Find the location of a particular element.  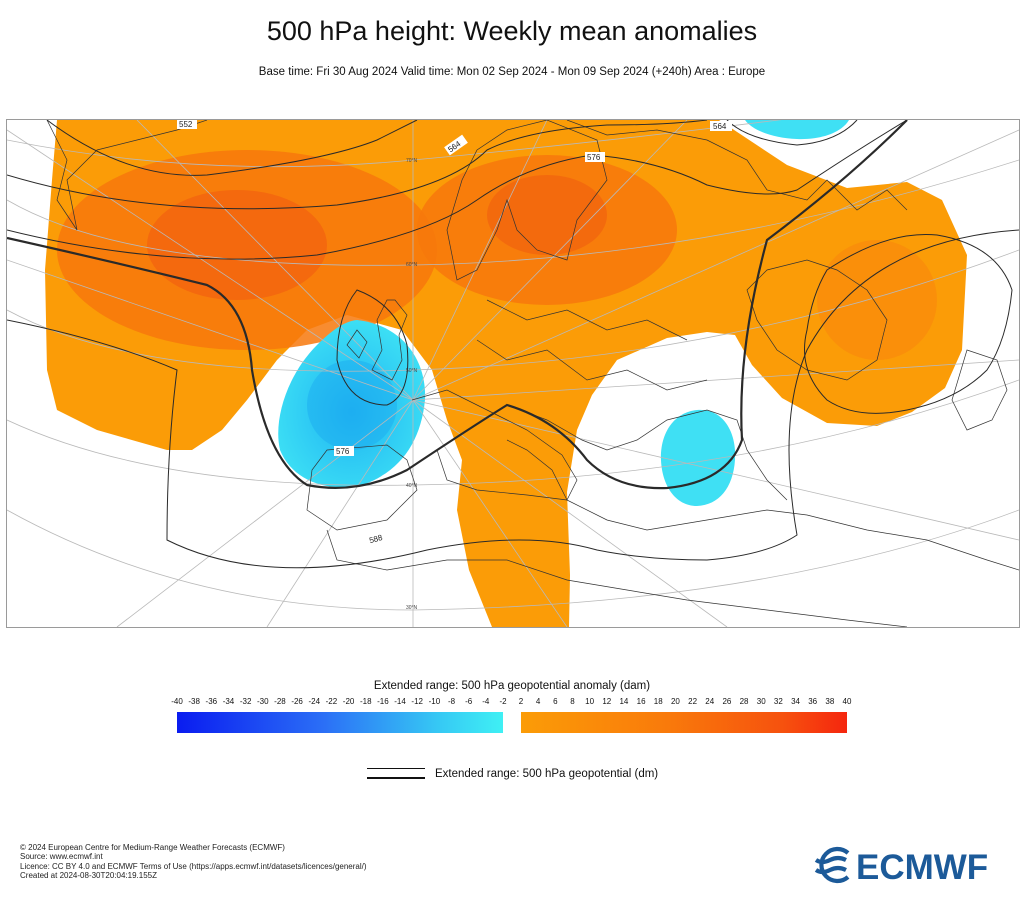

legend-tick-label: -10 is located at coordinates (434, 701).